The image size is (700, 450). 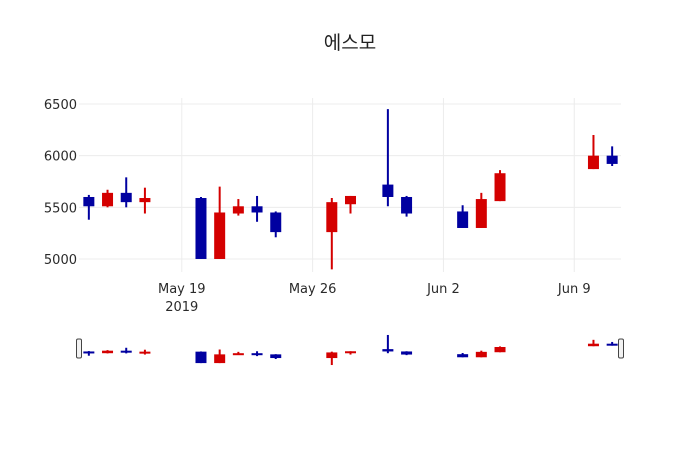 I want to click on x-tick-label: Jun 2, so click(x=443, y=289).